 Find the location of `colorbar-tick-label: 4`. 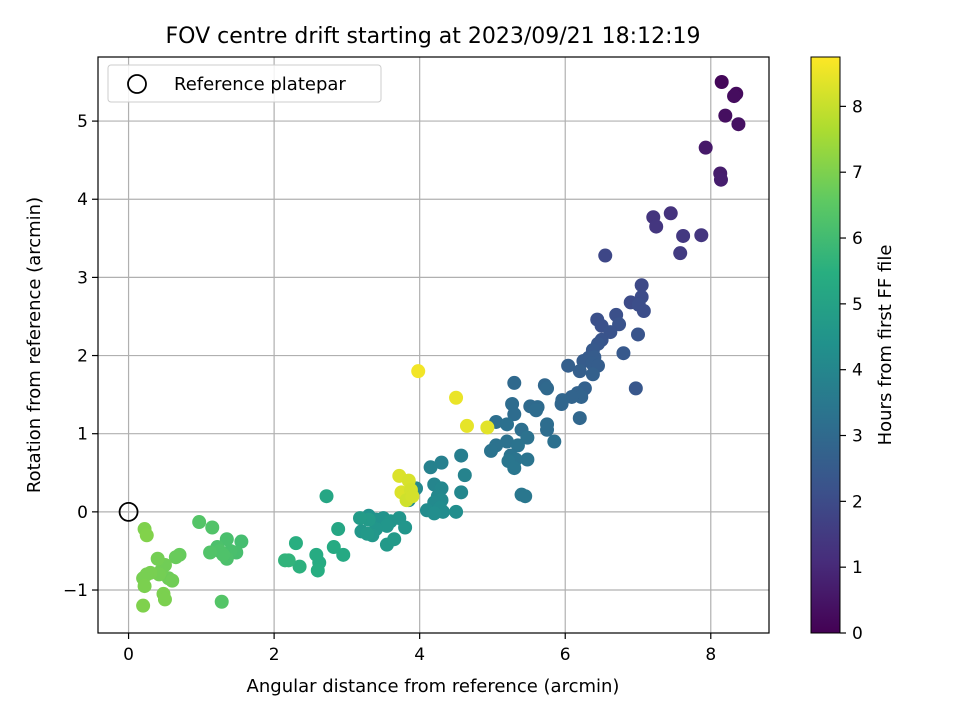

colorbar-tick-label: 4 is located at coordinates (857, 371).